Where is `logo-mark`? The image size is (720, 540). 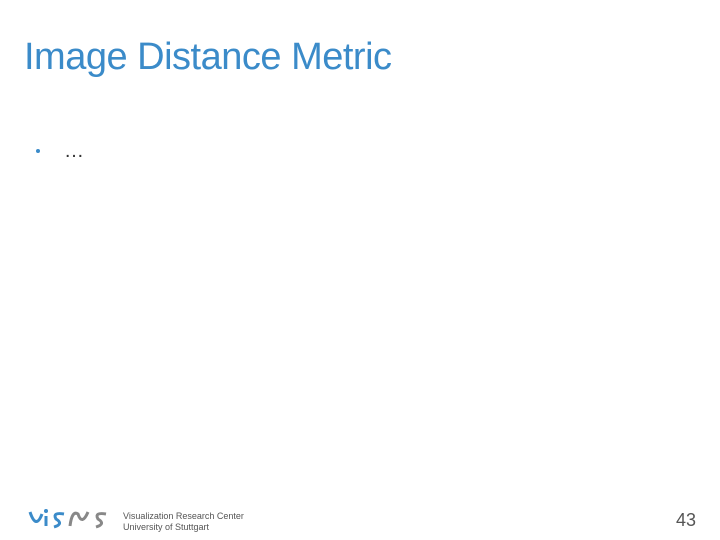
logo-mark is located at coordinates (67, 519).